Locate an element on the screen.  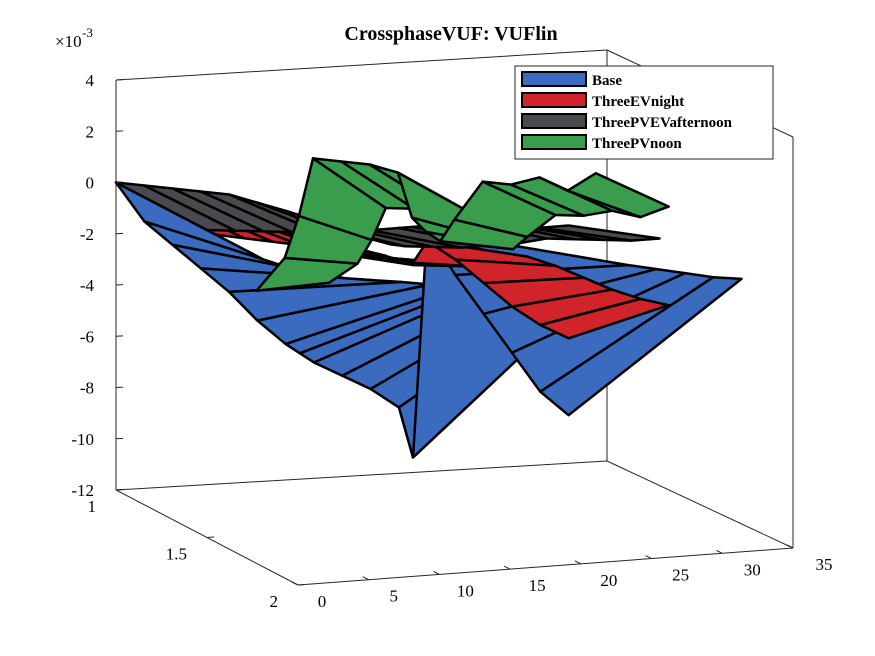
legend-label: ThreeEVnight is located at coordinates (638, 102).